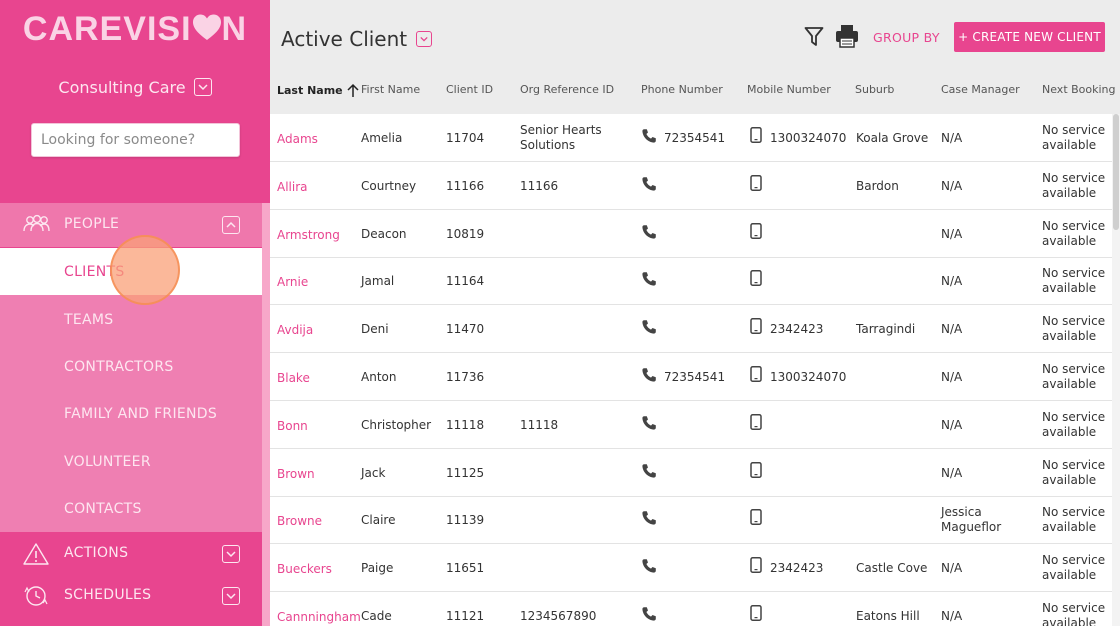 Image resolution: width=1120 pixels, height=626 pixels. Describe the element at coordinates (465, 616) in the screenshot. I see `cell-client-id: 11121` at that location.